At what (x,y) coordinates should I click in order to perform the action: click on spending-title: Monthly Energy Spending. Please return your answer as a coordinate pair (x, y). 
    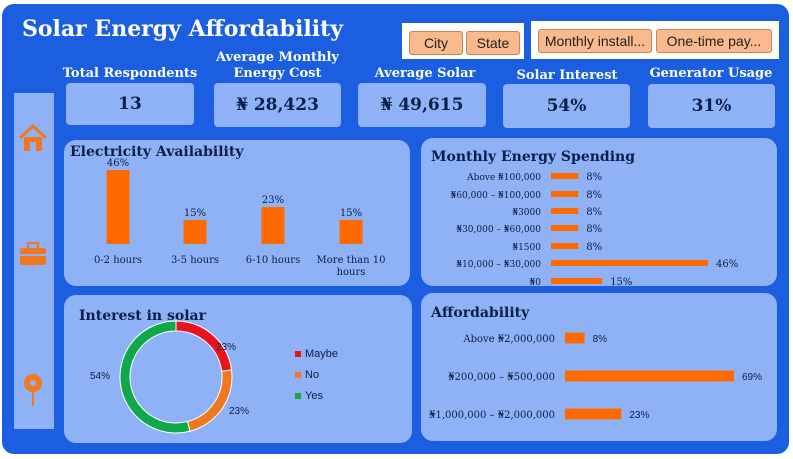
    Looking at the image, I should click on (533, 157).